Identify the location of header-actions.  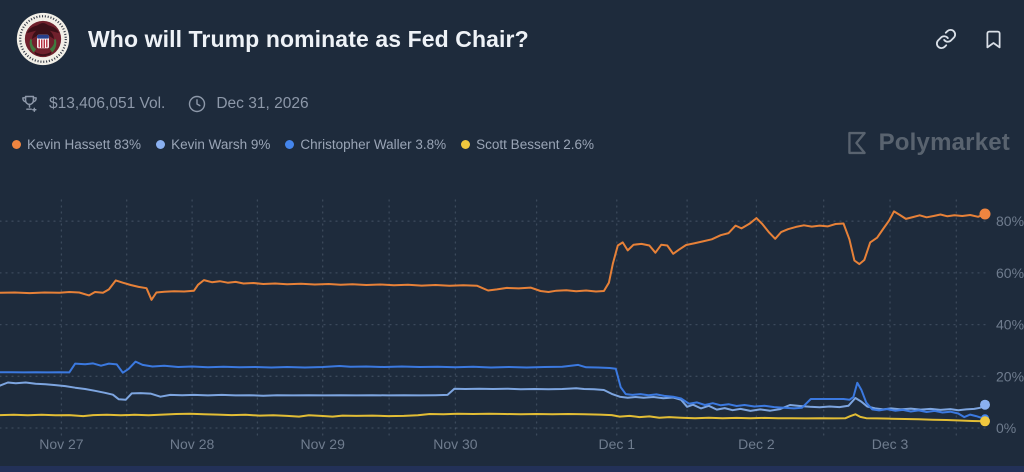
(969, 39).